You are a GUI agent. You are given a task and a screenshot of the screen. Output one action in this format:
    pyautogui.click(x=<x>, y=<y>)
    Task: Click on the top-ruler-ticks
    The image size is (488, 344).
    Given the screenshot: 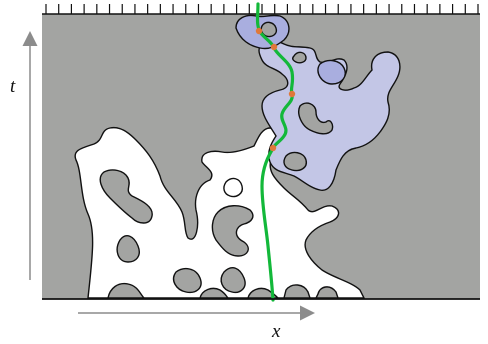 What is the action you would take?
    pyautogui.click(x=262, y=9)
    